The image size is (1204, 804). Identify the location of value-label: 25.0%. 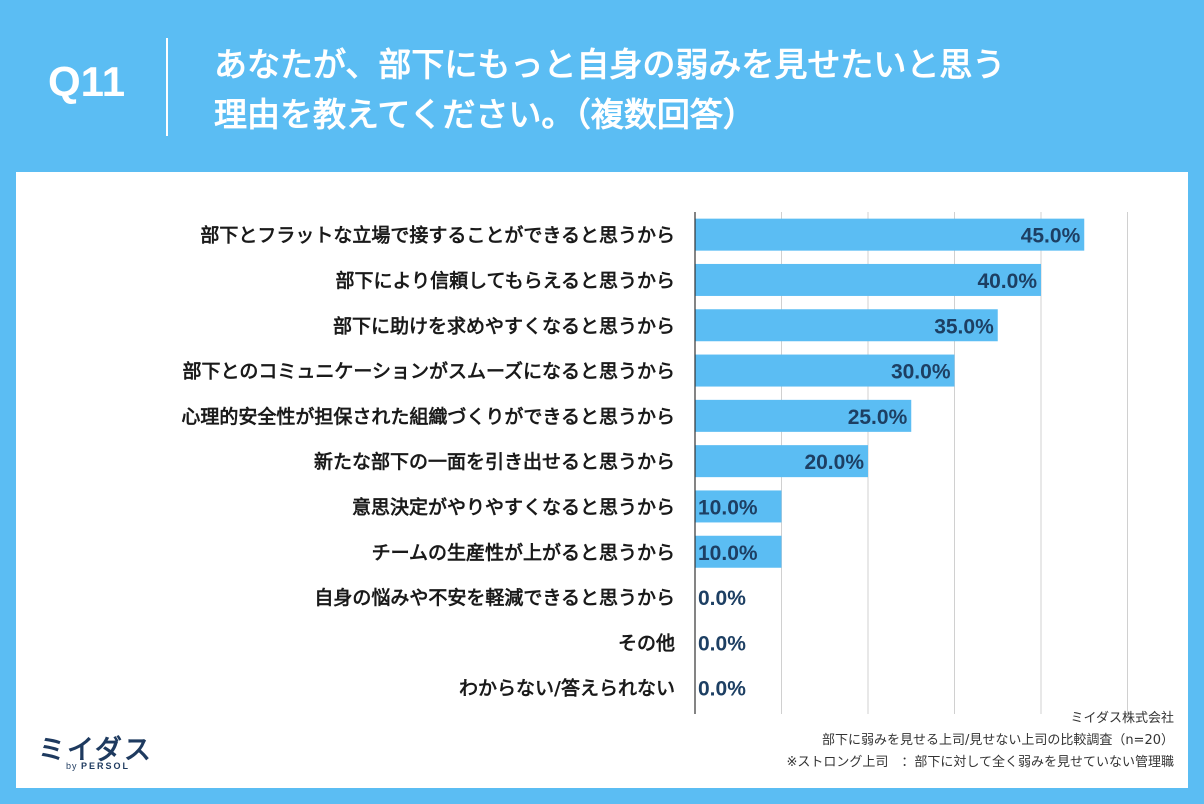
(878, 417).